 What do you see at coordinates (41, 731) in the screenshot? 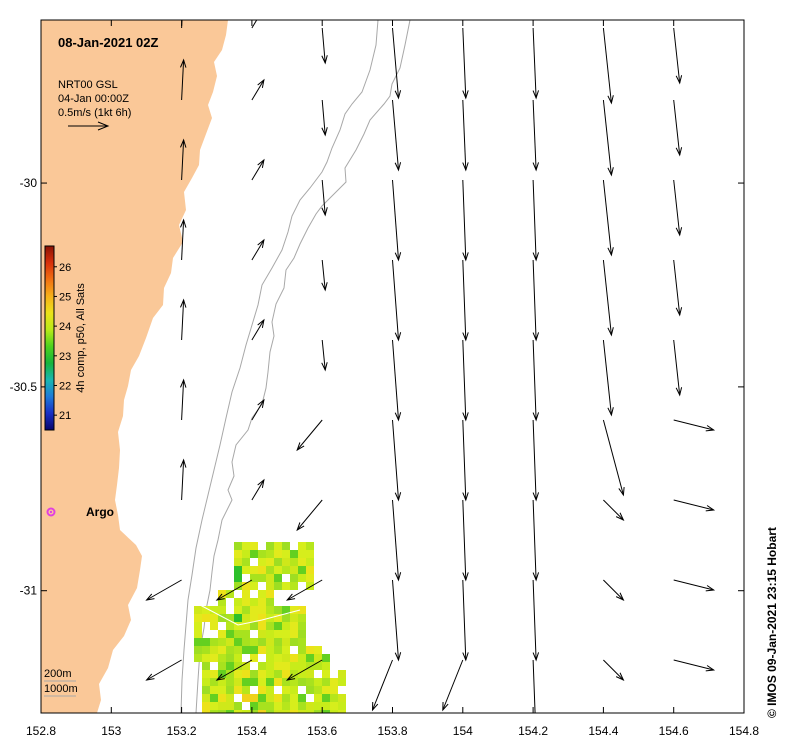
I see `x-tick-label: 152.8` at bounding box center [41, 731].